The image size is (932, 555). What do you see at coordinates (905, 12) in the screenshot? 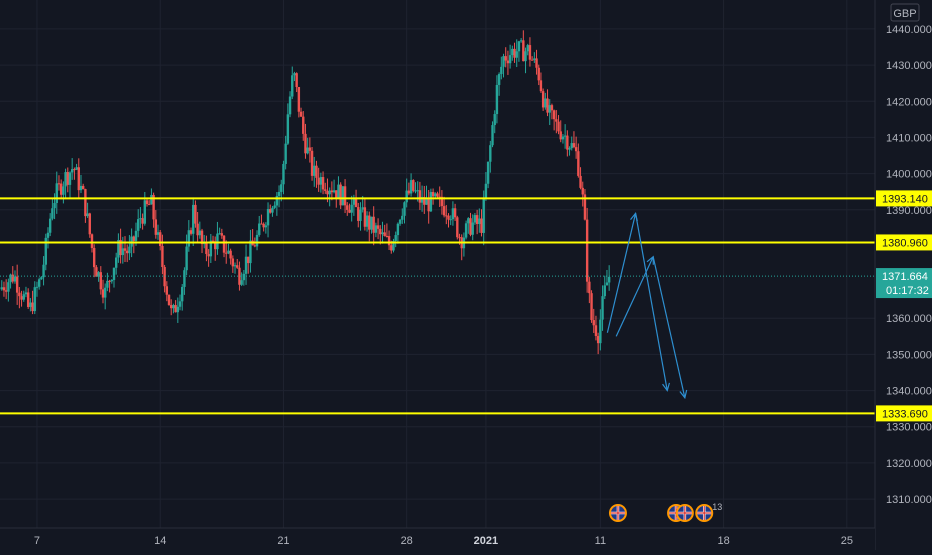
I see `currency-badge: GBP` at bounding box center [905, 12].